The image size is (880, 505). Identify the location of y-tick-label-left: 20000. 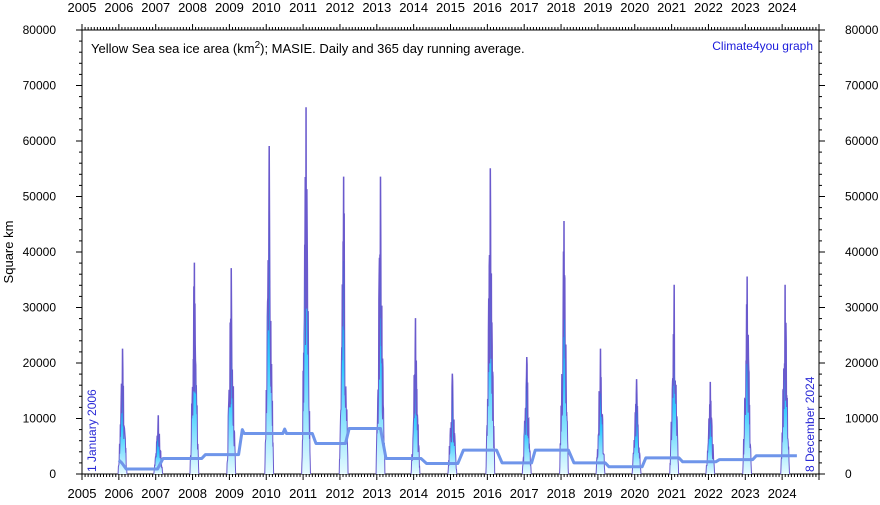
(40, 363).